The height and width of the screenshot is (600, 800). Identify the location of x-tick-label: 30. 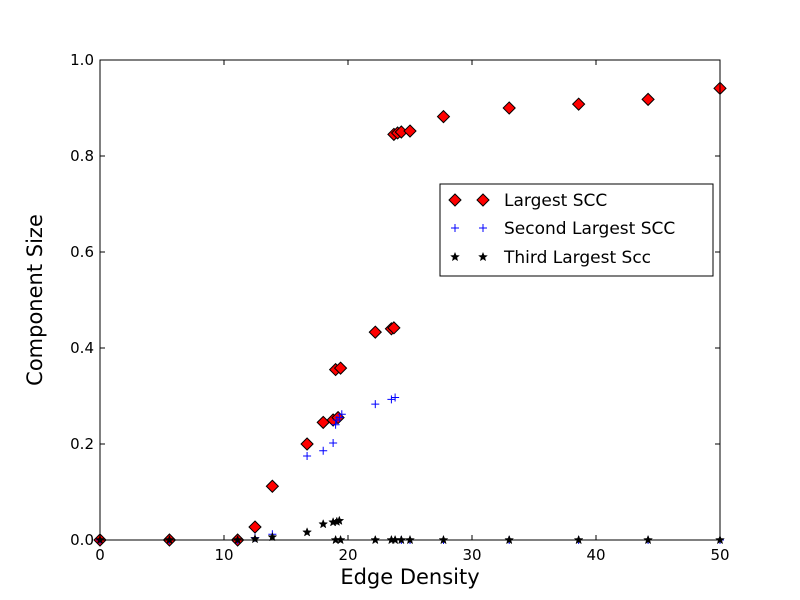
(471, 555).